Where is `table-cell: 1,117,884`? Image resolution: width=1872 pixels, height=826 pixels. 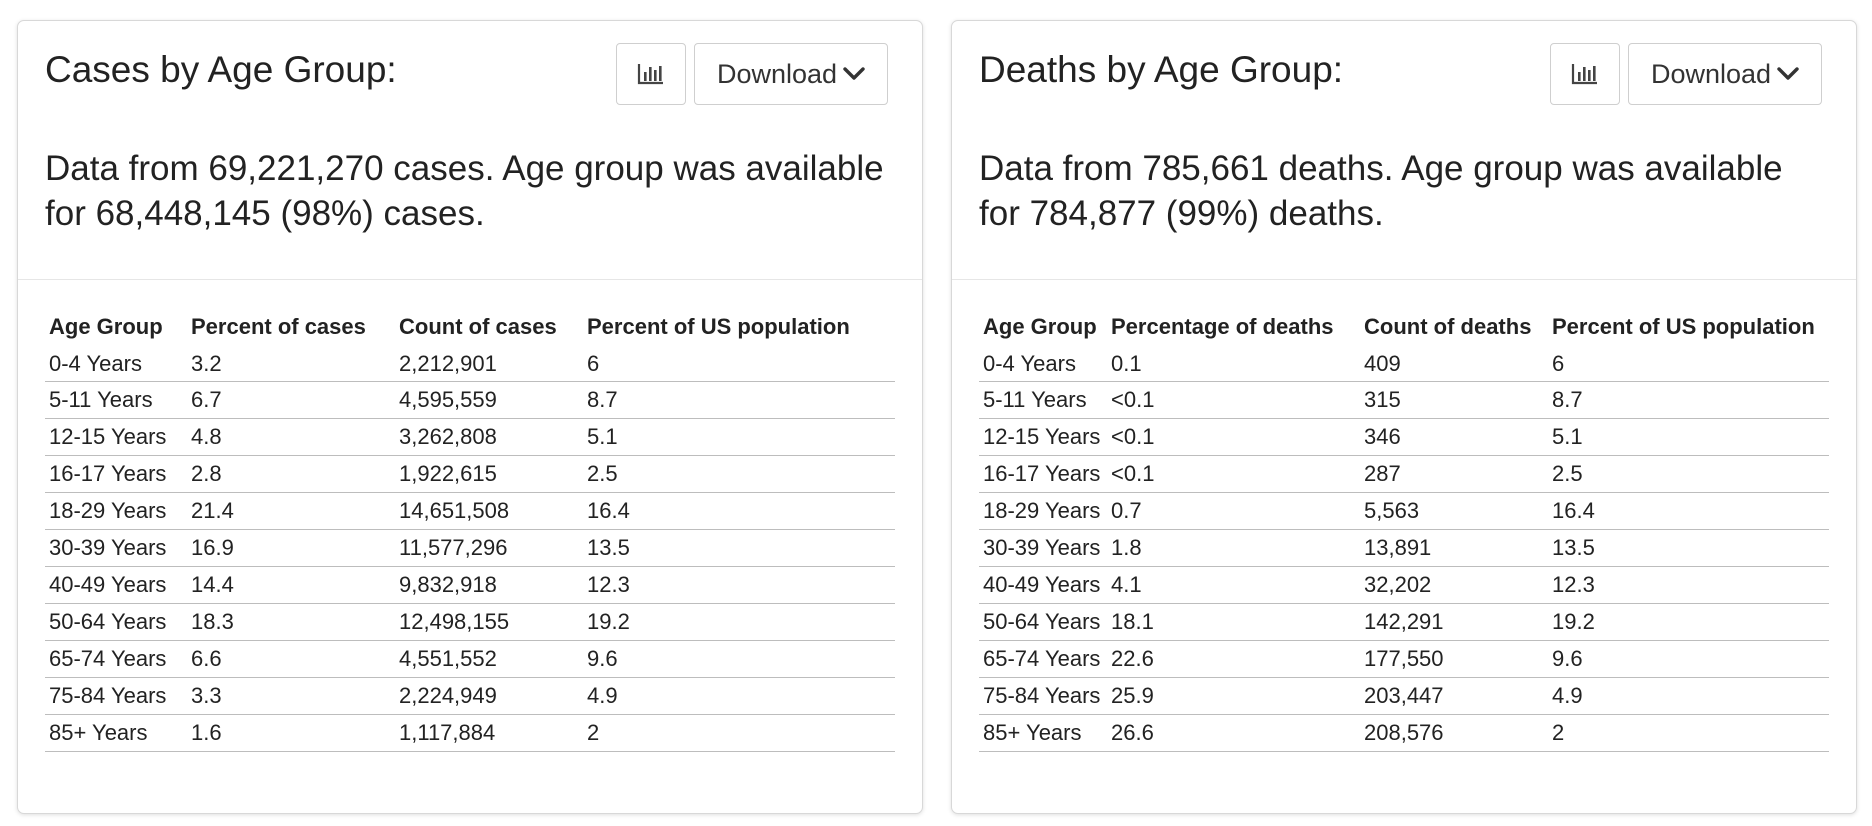 table-cell: 1,117,884 is located at coordinates (489, 733).